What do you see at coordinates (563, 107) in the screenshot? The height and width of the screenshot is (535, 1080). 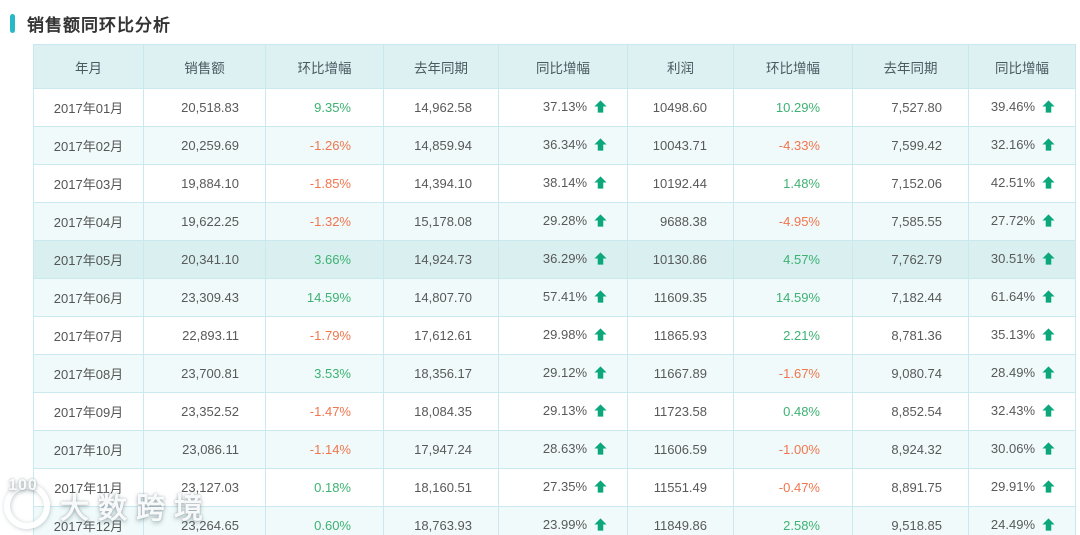 I see `sales_yoy-cell: 37.13%` at bounding box center [563, 107].